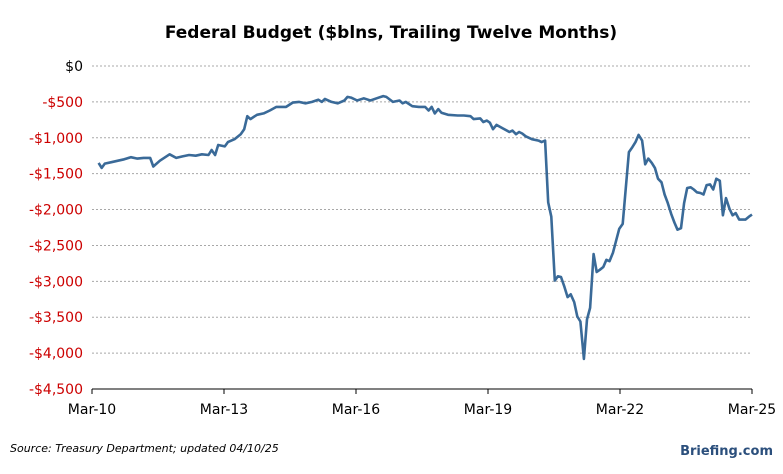 The width and height of the screenshot is (783, 474). What do you see at coordinates (56, 390) in the screenshot?
I see `y-tick-label: -$4,500` at bounding box center [56, 390].